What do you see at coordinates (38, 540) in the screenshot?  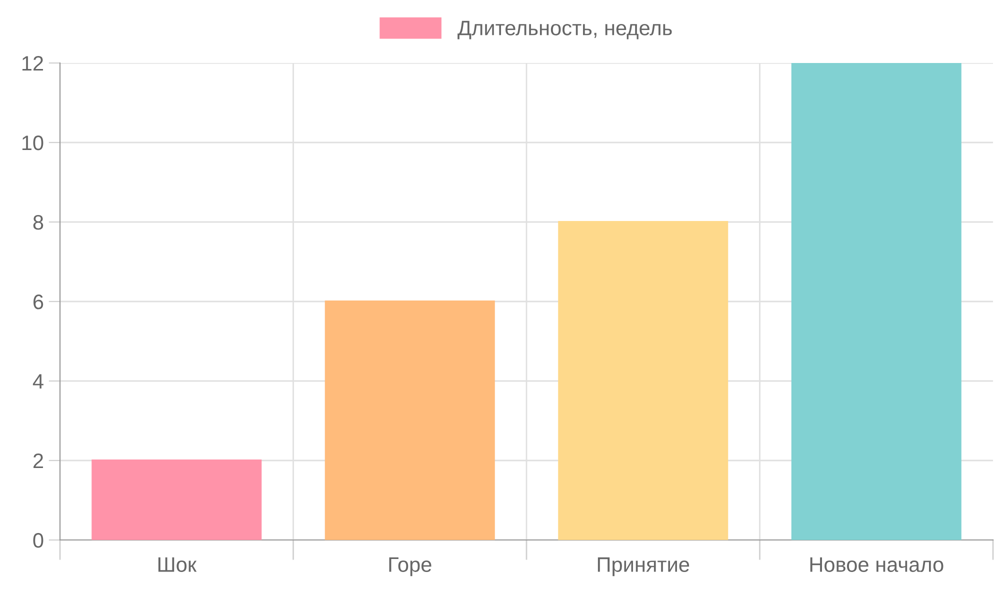 I see `y-tick-label: 0` at bounding box center [38, 540].